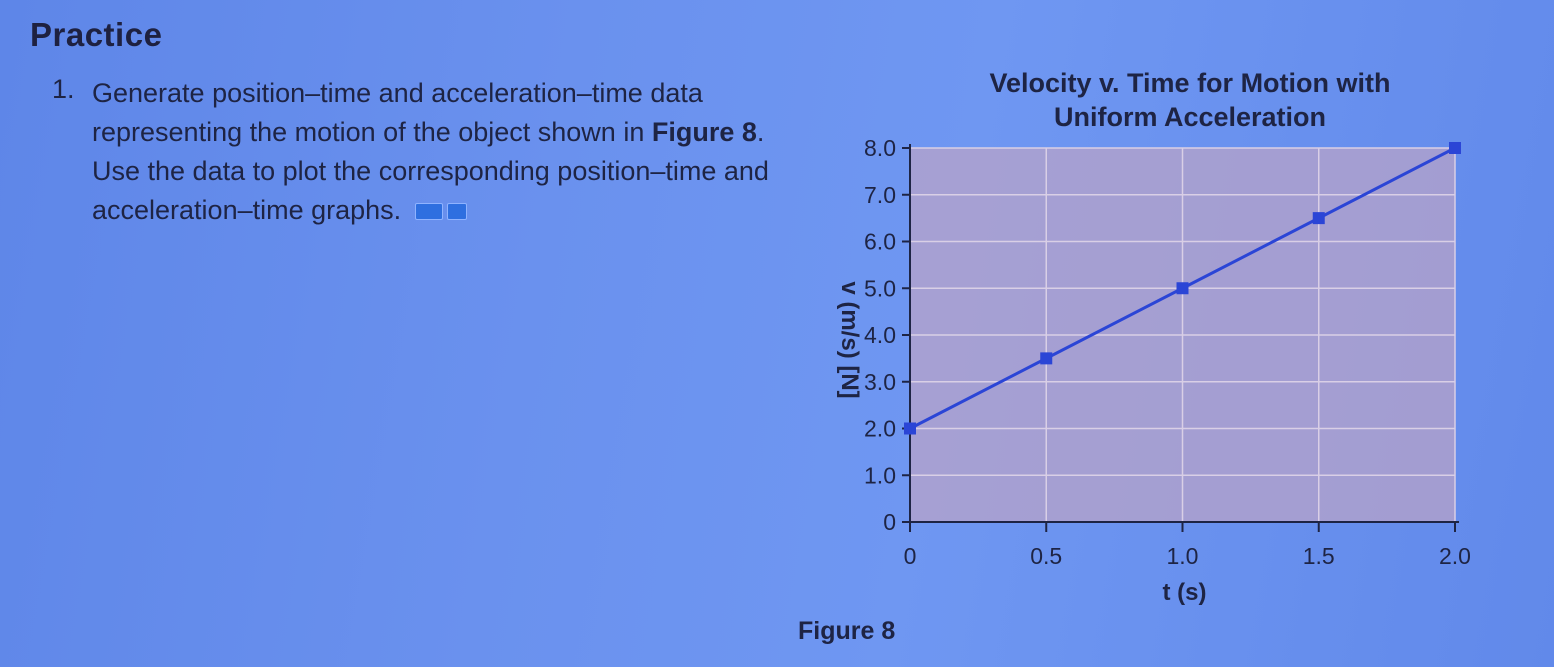 The image size is (1554, 667). What do you see at coordinates (847, 631) in the screenshot?
I see `figure-caption: Figure 8` at bounding box center [847, 631].